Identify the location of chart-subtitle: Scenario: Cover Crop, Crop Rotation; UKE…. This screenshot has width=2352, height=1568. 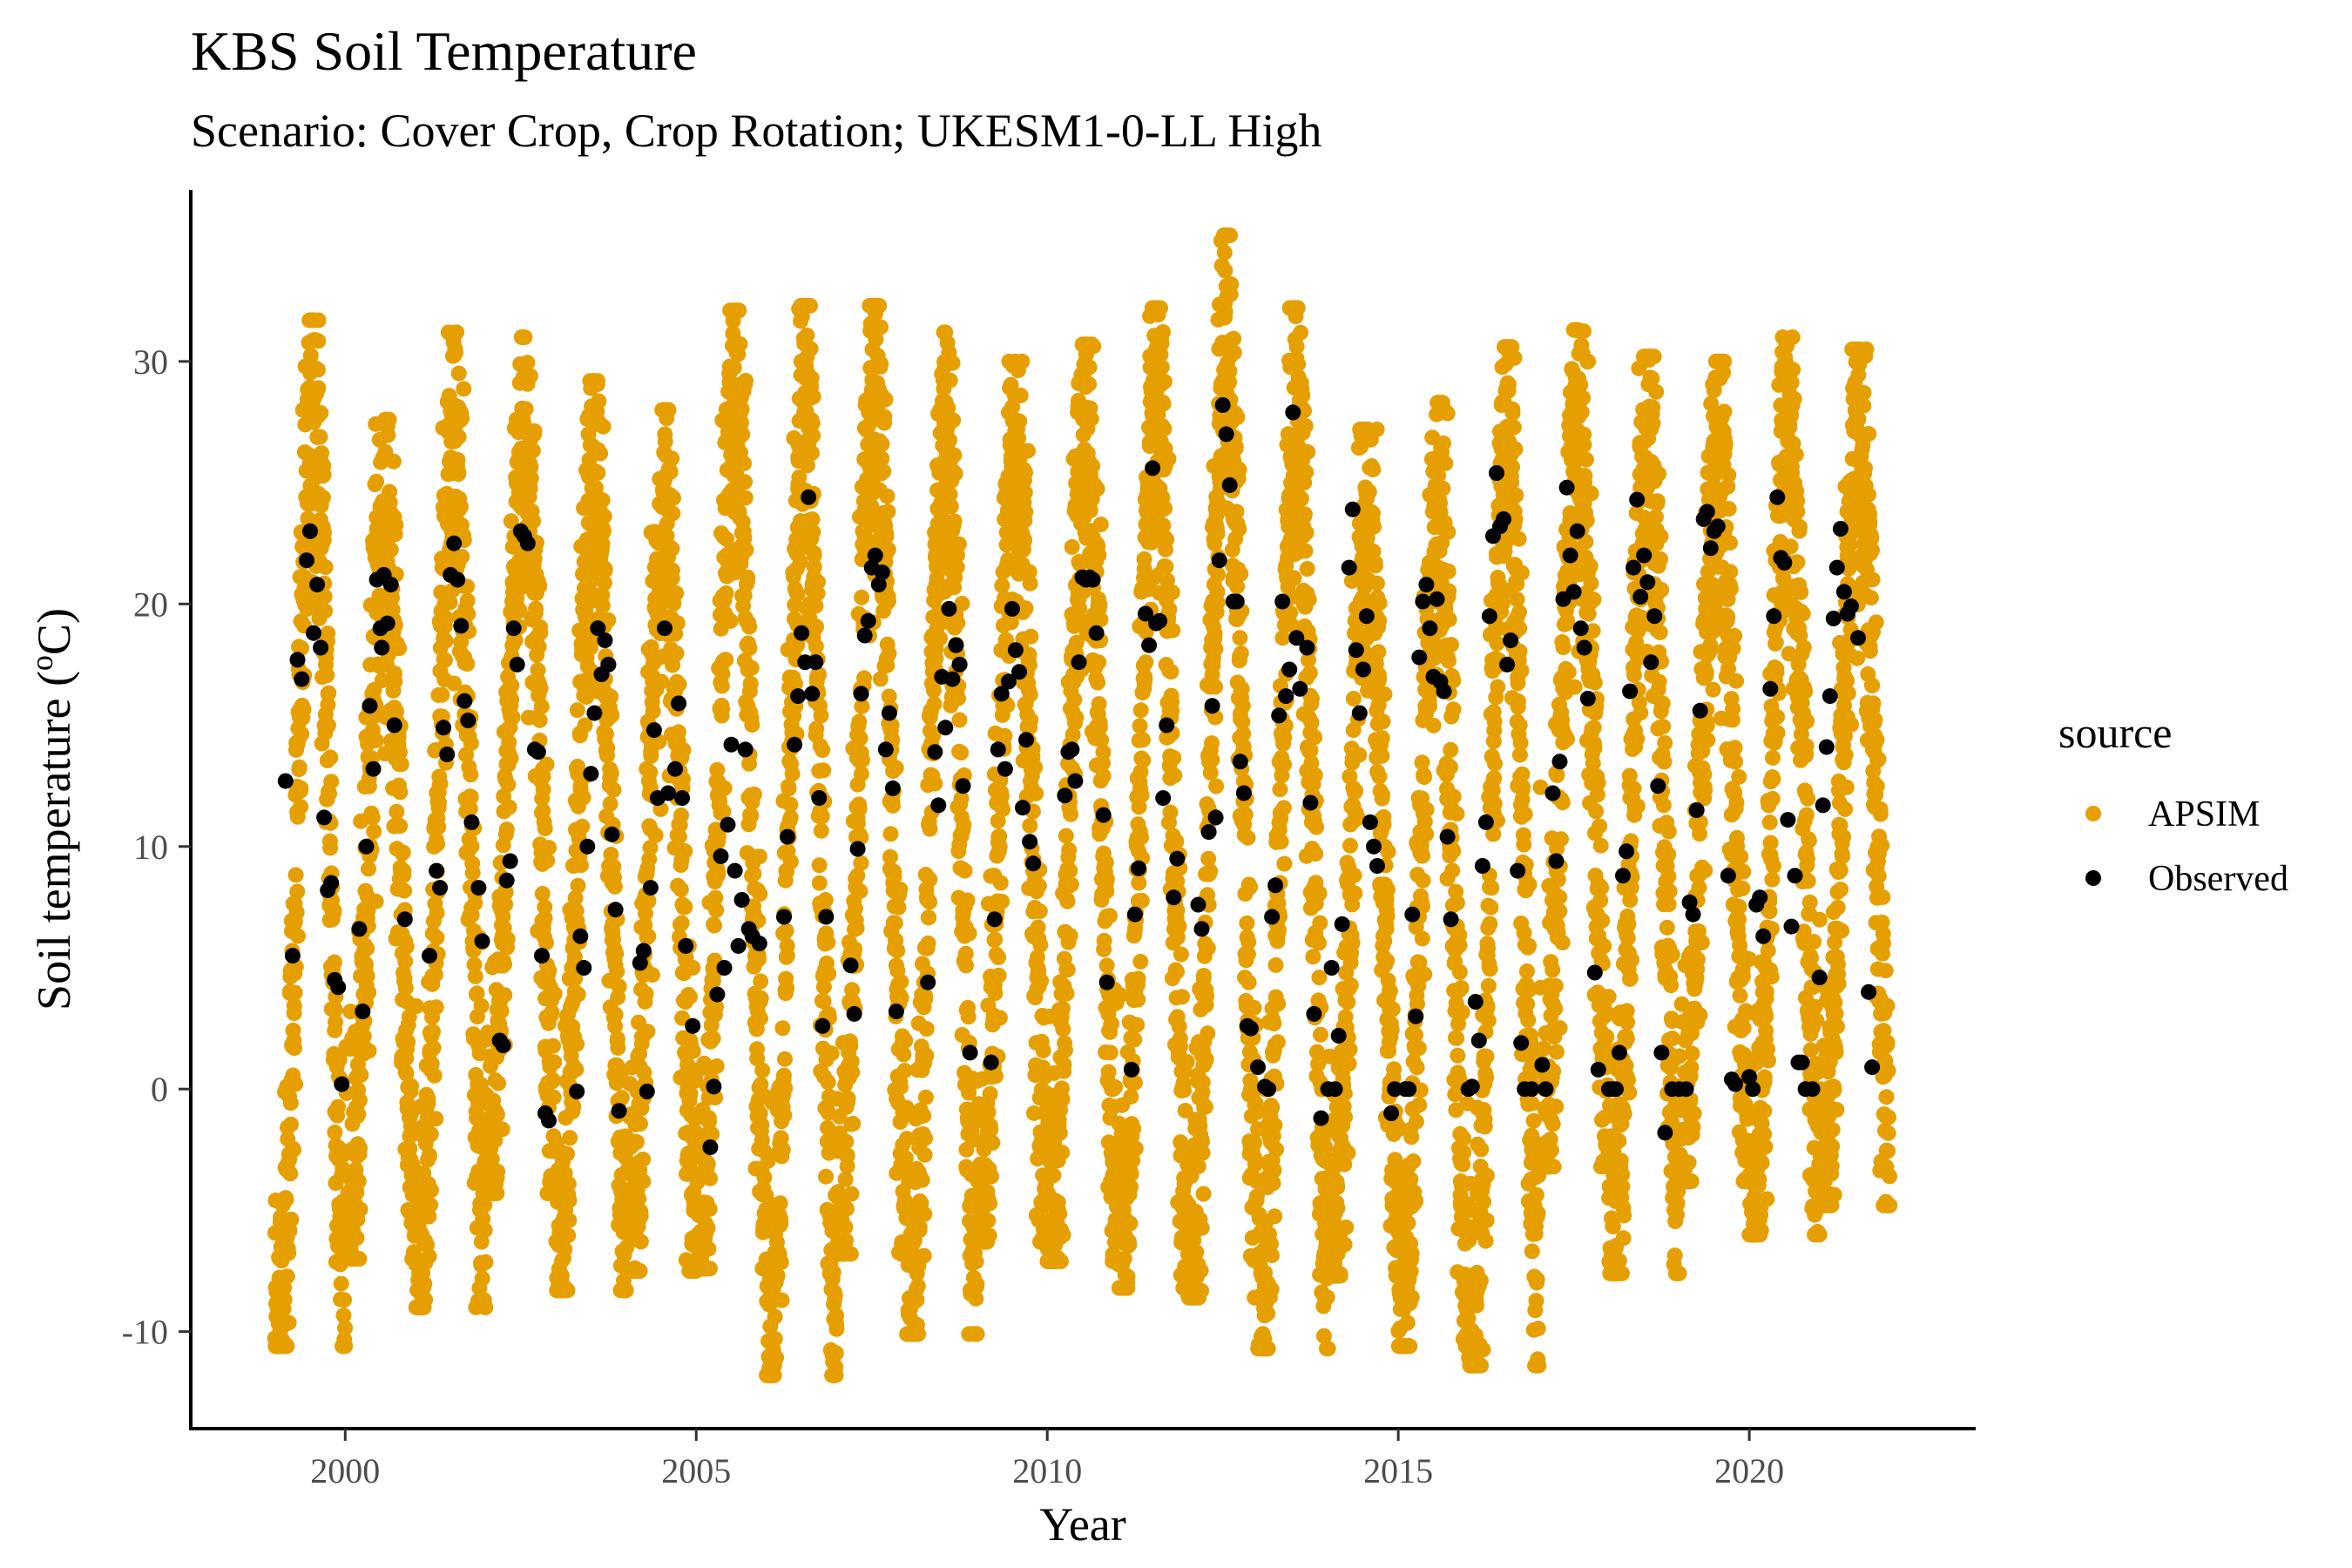
(756, 131).